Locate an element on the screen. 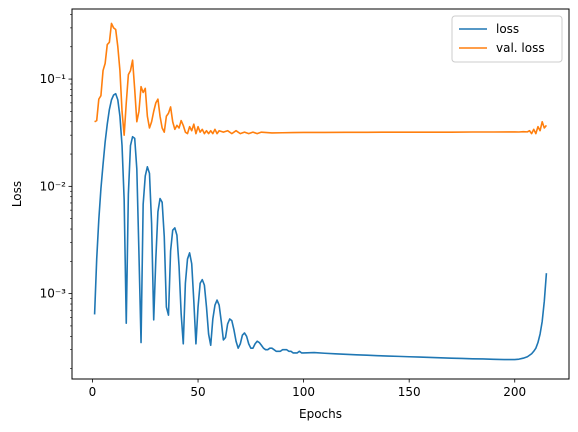 This screenshot has height=432, width=578. legend-label-loss: loss is located at coordinates (507, 29).